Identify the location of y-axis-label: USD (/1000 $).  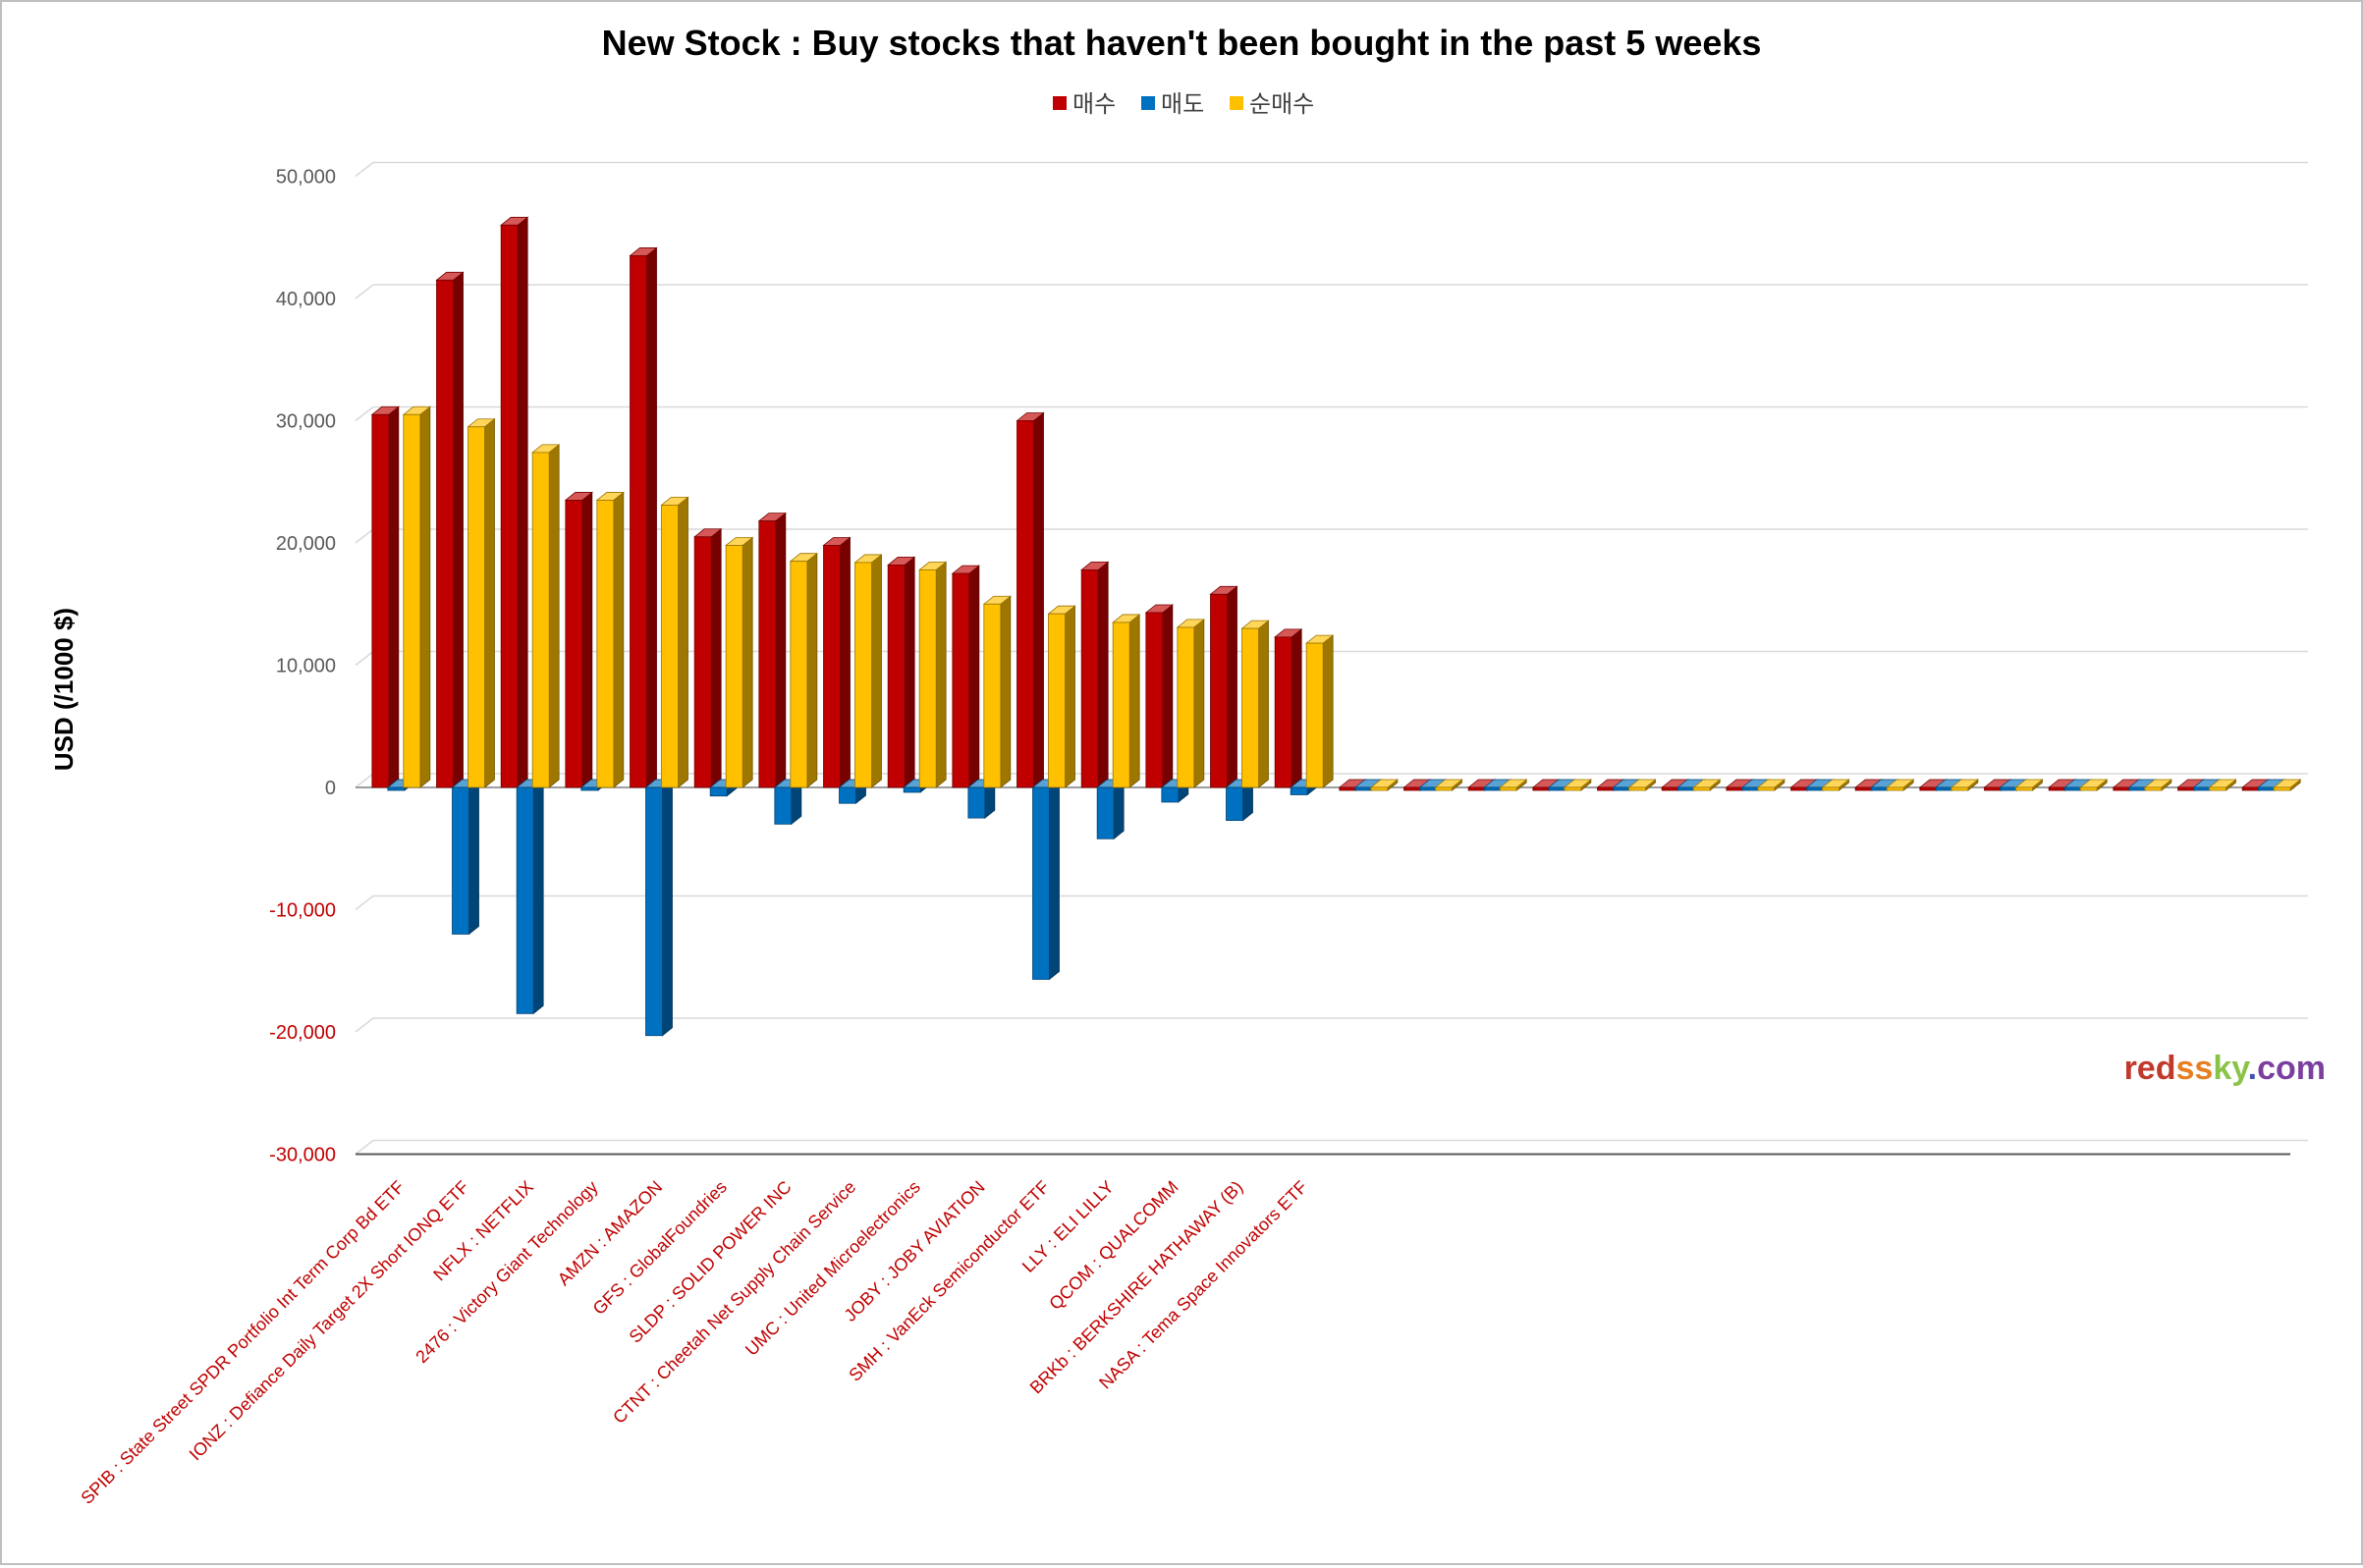
(64, 689).